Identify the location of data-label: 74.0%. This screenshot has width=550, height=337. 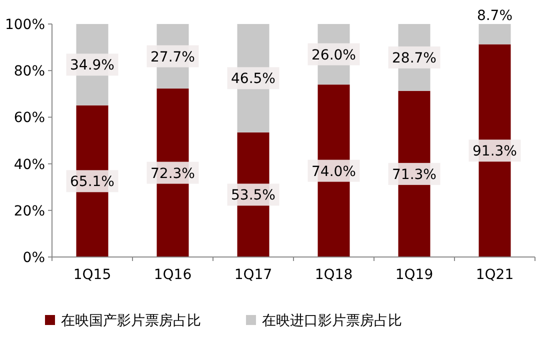
(334, 172).